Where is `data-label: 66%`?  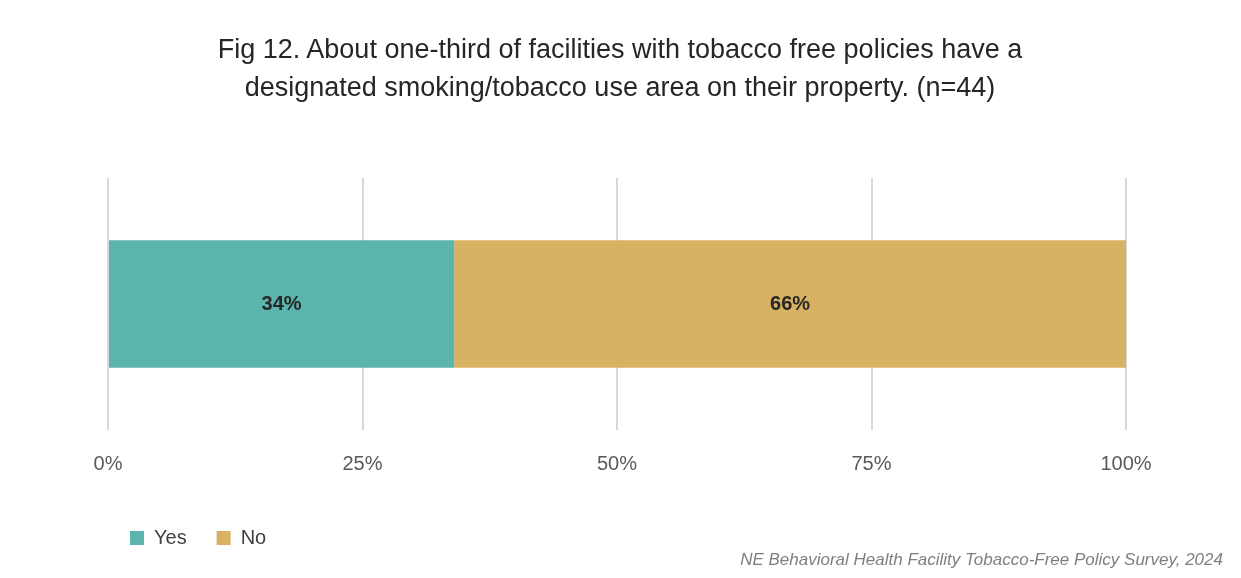 data-label: 66% is located at coordinates (790, 302).